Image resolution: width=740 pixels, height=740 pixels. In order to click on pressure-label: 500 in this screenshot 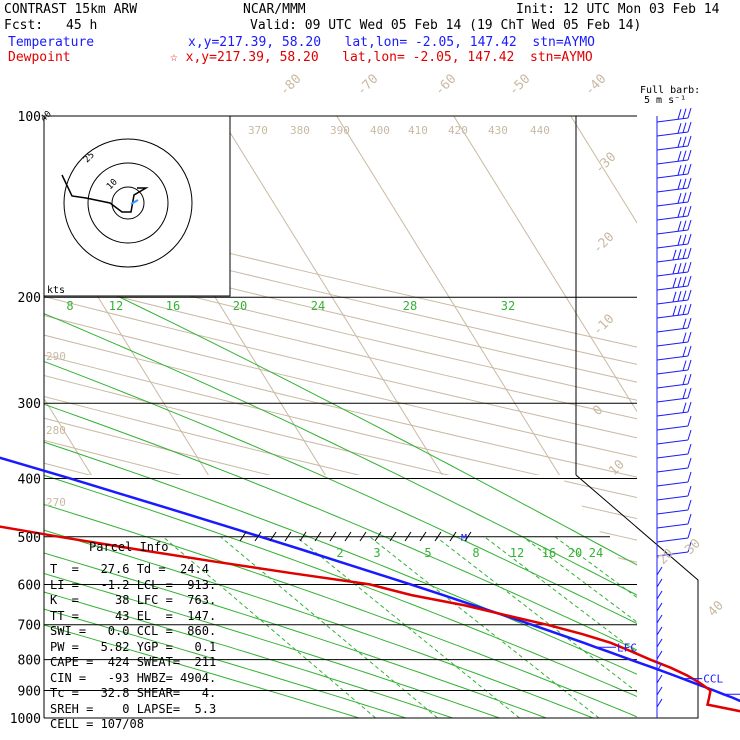, I will do `click(29, 538)`.